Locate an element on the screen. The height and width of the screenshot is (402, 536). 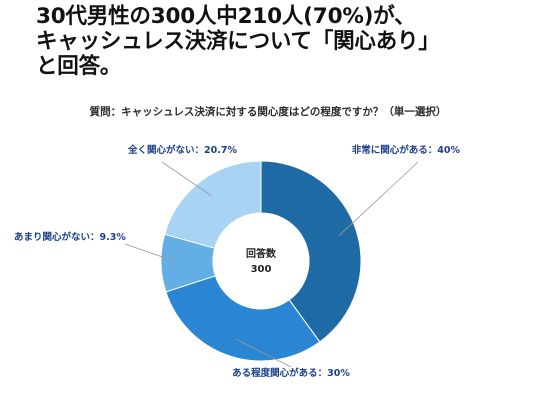
headline-line-2: キャッシュレス決済について「関心あり」 is located at coordinates (238, 41).